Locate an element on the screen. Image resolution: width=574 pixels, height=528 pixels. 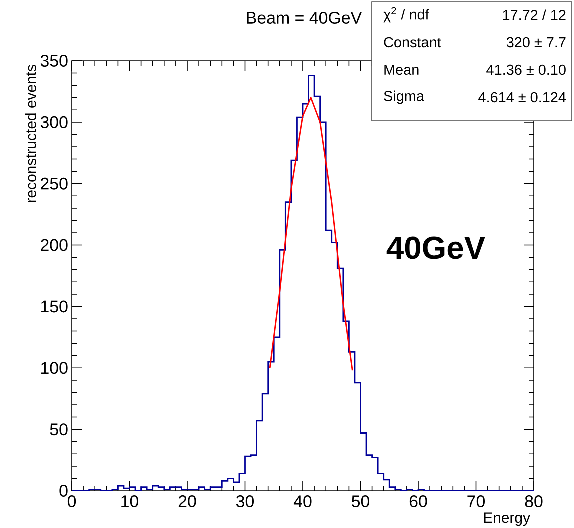
y-tick-label: 300 is located at coordinates (54, 122).